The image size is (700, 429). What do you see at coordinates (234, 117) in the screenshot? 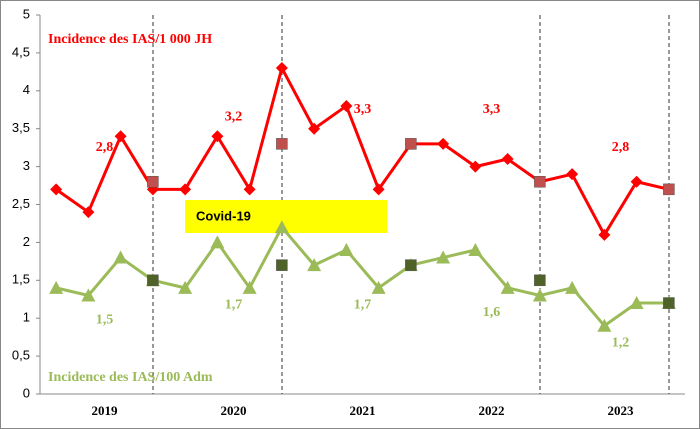
I see `year-value-label: 3,2` at bounding box center [234, 117].